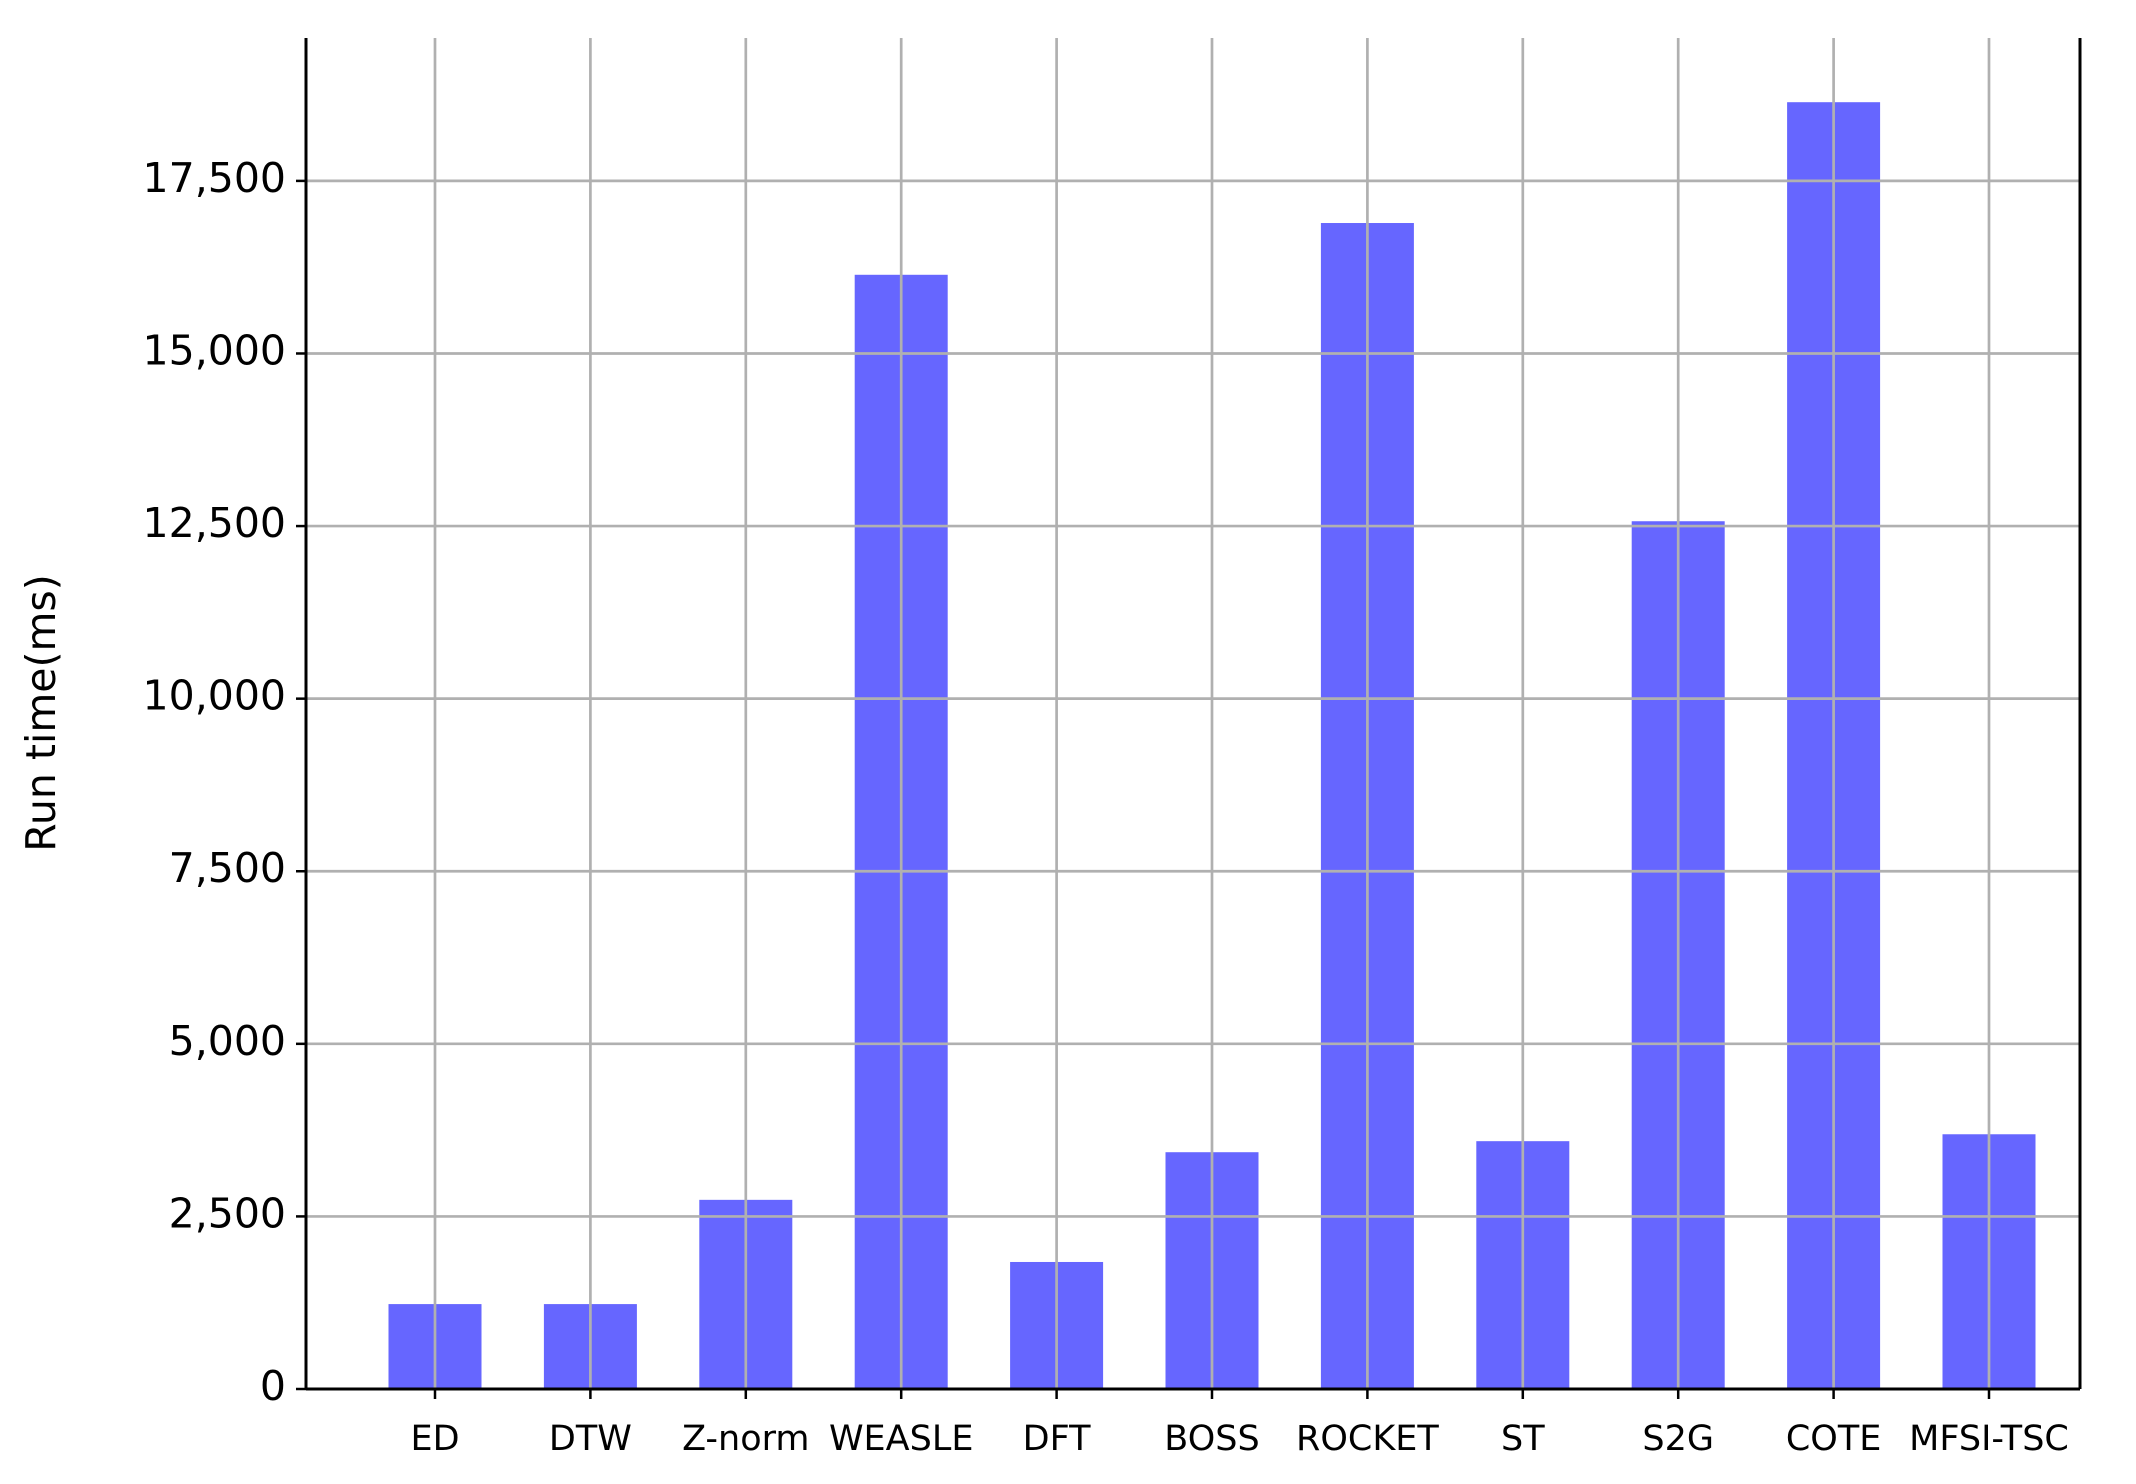  Describe the element at coordinates (434, 1439) in the screenshot. I see `x-tick-label: ED` at that location.